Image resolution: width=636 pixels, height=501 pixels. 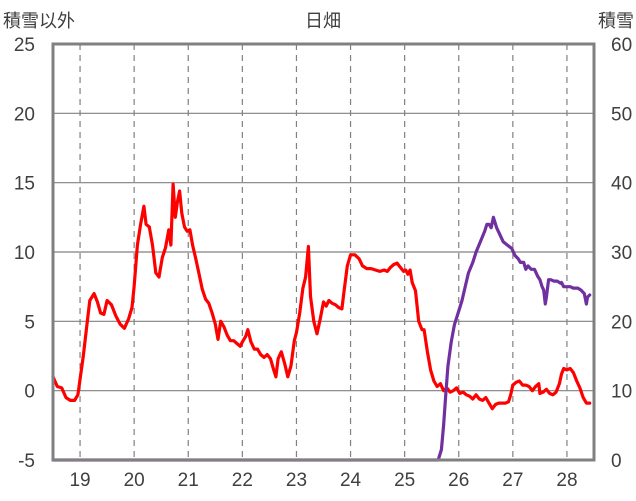 I want to click on x-tick-label: 28, so click(x=566, y=480).